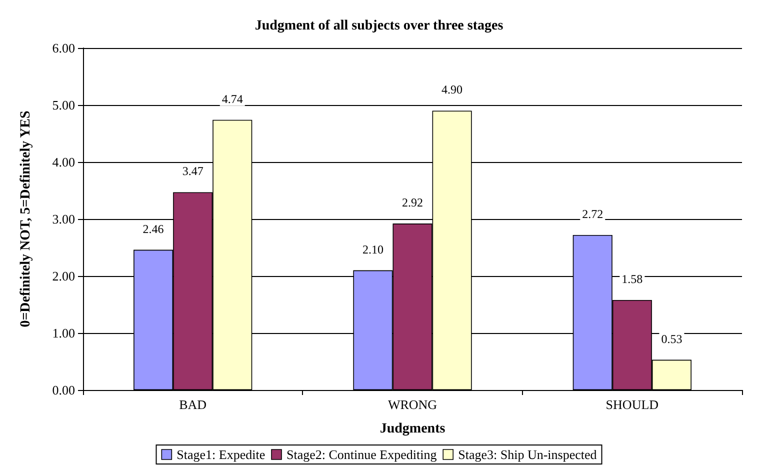 The width and height of the screenshot is (758, 476). What do you see at coordinates (528, 454) in the screenshot?
I see `legend-label: Stage3: Ship Un-inspected` at bounding box center [528, 454].